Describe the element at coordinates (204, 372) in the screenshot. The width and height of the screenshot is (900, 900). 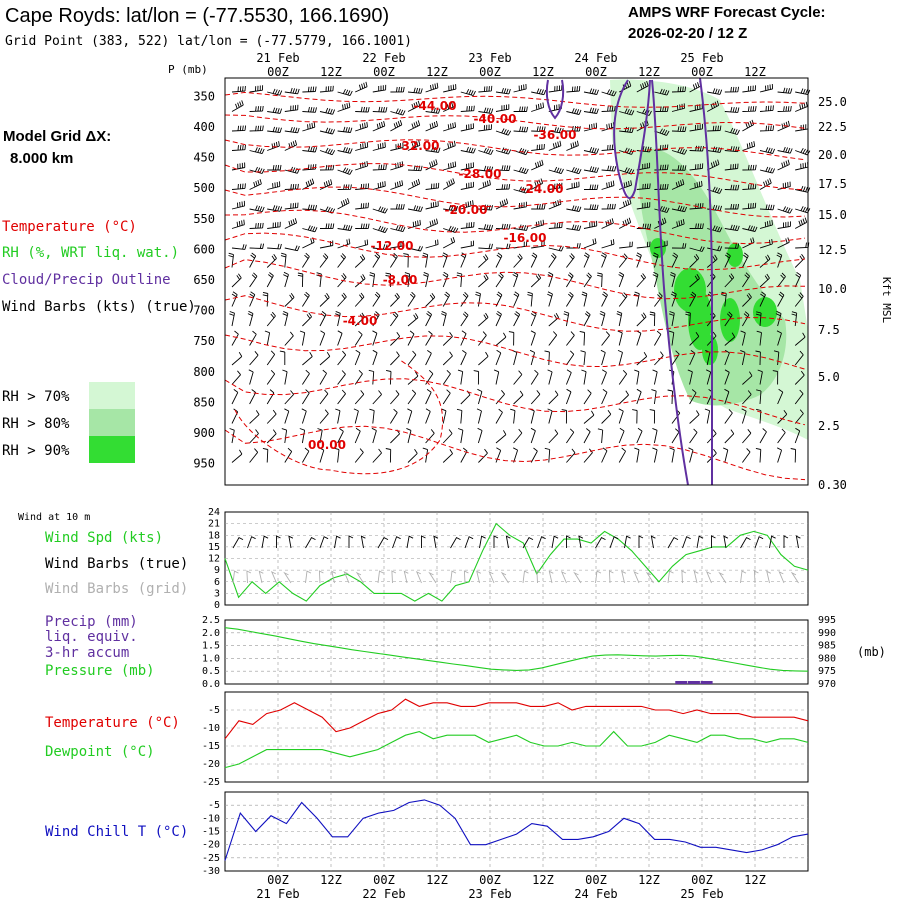
I see `pressure-tick-label: 800` at that location.